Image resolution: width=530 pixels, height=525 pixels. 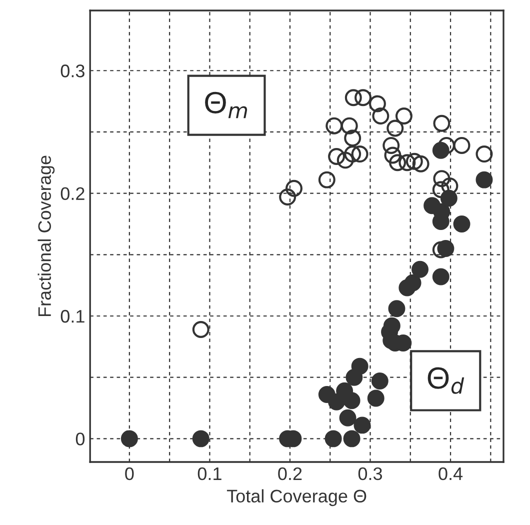 I want to click on y-tick-label: 0, so click(x=80, y=439).